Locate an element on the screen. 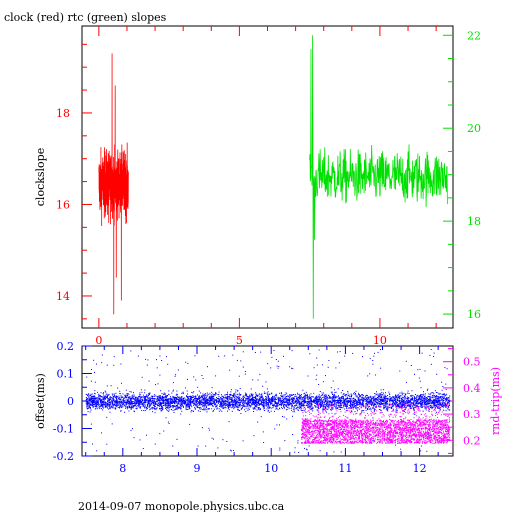 The height and width of the screenshot is (516, 512). y-tick-label-left: 0 is located at coordinates (70, 401).